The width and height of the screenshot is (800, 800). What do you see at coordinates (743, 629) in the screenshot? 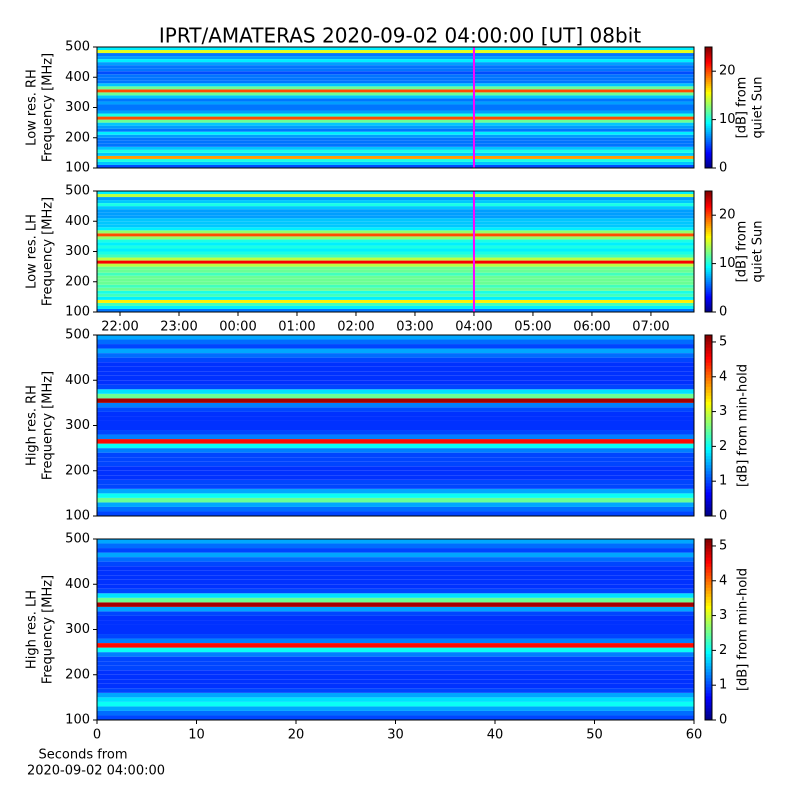
I see `colorbar-label: [dB] from min-hold` at bounding box center [743, 629].